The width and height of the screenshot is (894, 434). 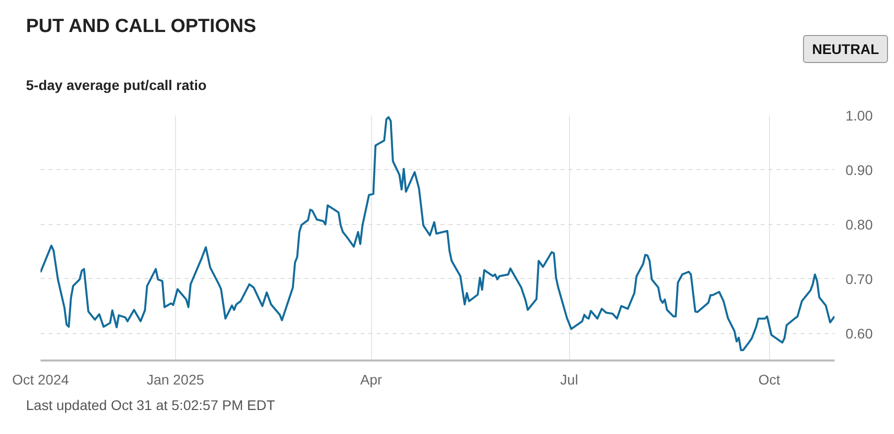 I want to click on text: Last updated Oct 31 at 5:02:57 PM EDT, so click(x=151, y=405).